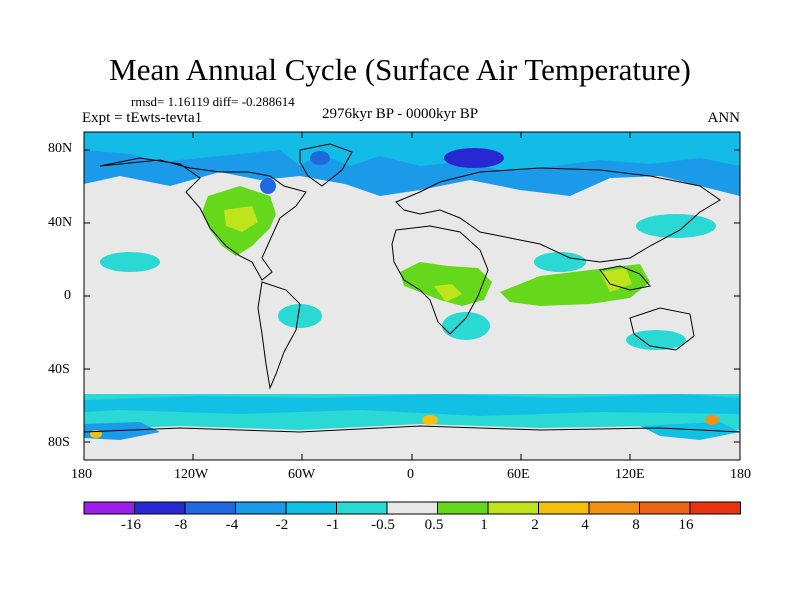  I want to click on lon-tick-180w: 180, so click(81, 474).